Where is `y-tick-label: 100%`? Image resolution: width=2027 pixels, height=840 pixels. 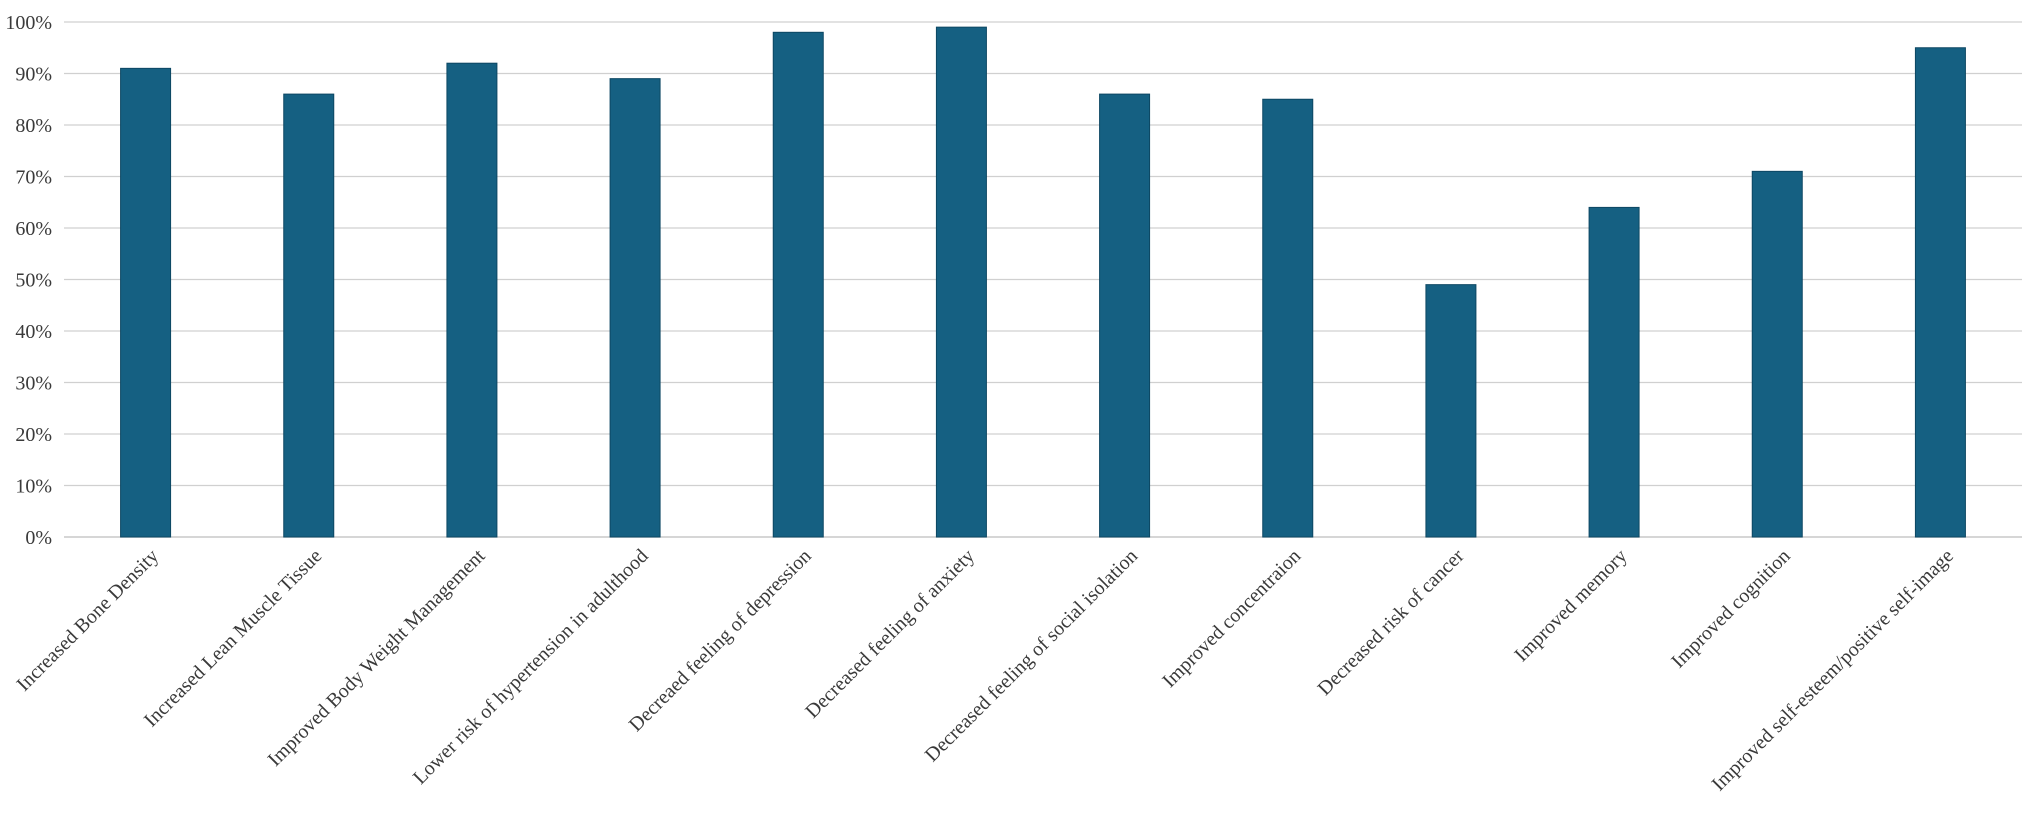 y-tick-label: 100% is located at coordinates (28, 23).